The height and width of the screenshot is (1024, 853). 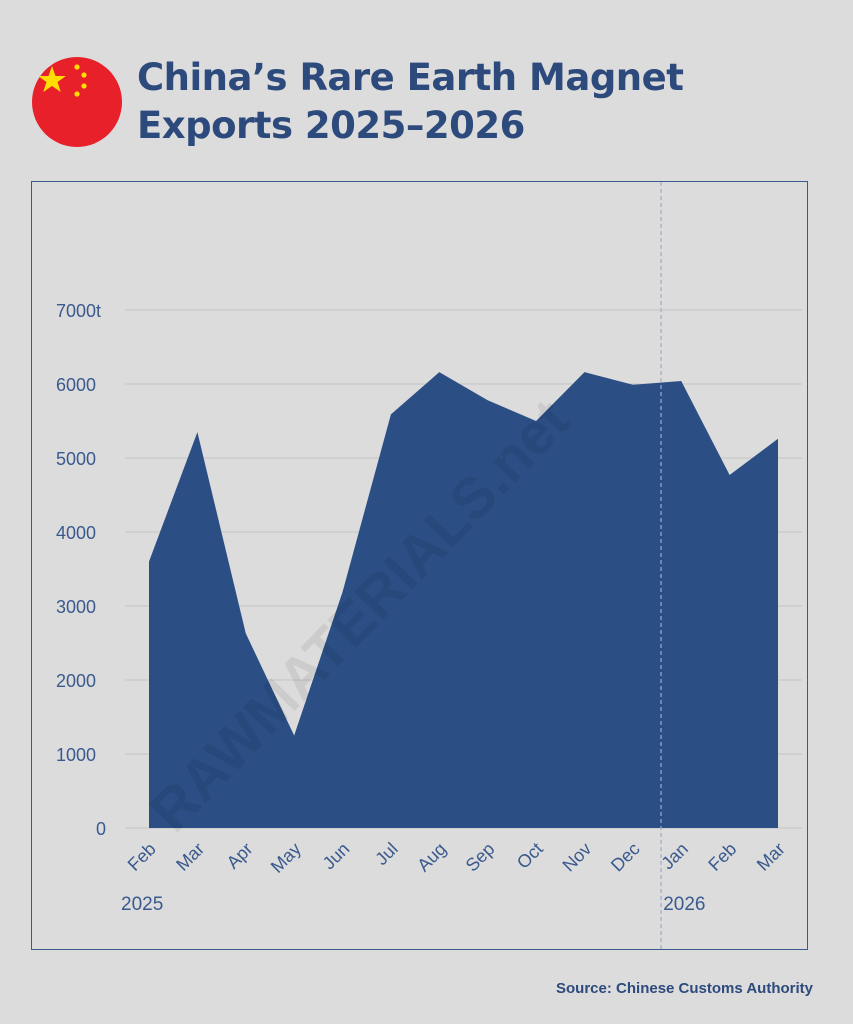 I want to click on year-label: 2025, so click(x=142, y=904).